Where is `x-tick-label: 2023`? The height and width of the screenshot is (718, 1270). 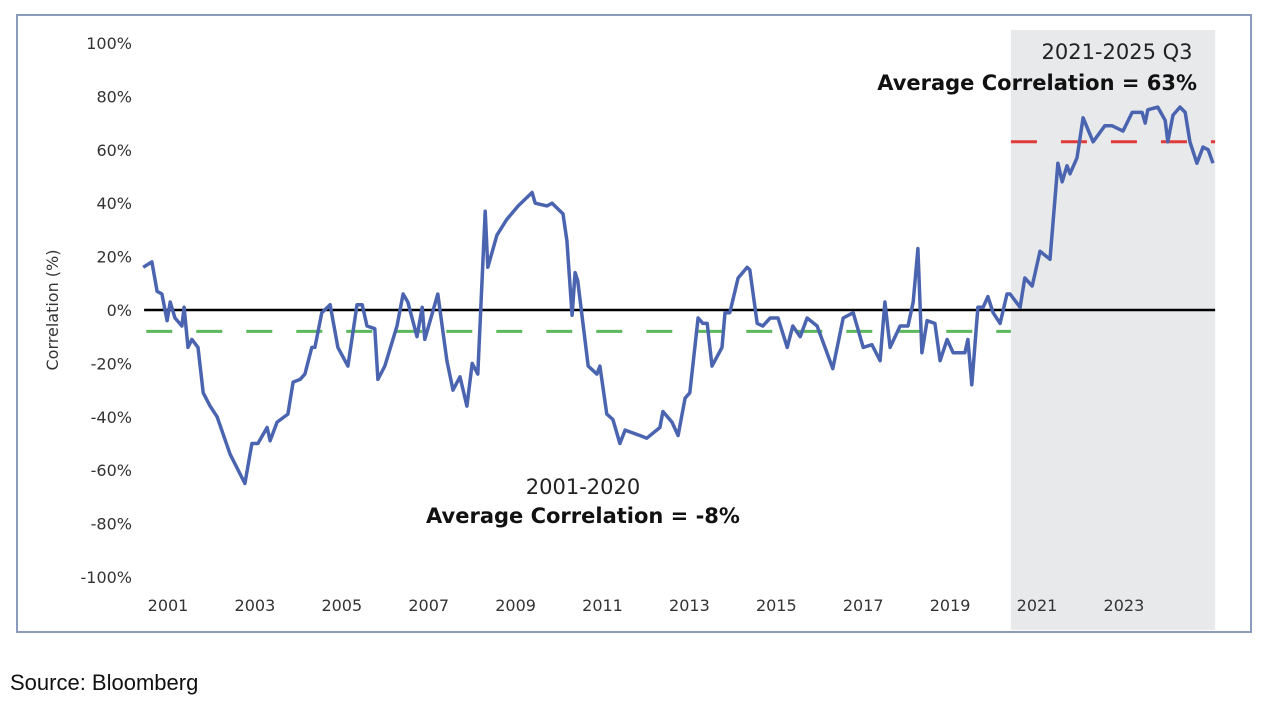 x-tick-label: 2023 is located at coordinates (1124, 605).